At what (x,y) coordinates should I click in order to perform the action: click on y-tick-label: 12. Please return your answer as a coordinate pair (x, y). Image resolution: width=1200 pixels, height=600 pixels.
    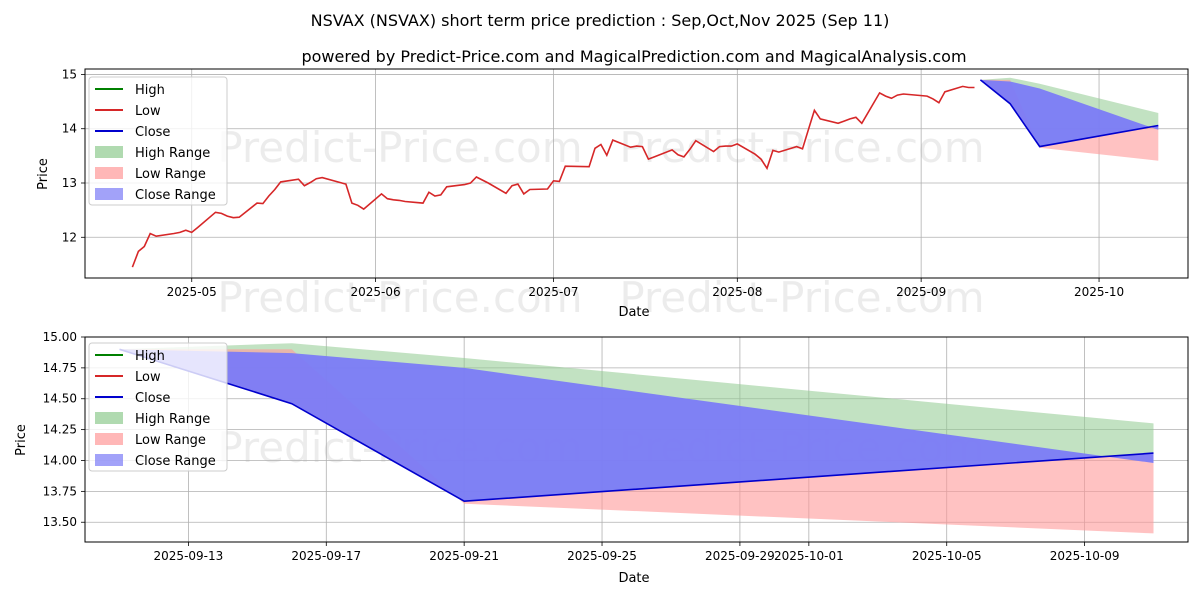
    Looking at the image, I should click on (69, 237).